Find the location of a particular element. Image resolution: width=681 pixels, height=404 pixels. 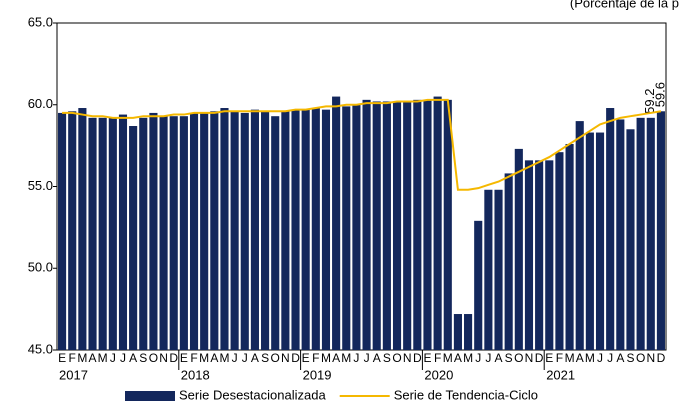

data-label: 59.6 is located at coordinates (659, 94).